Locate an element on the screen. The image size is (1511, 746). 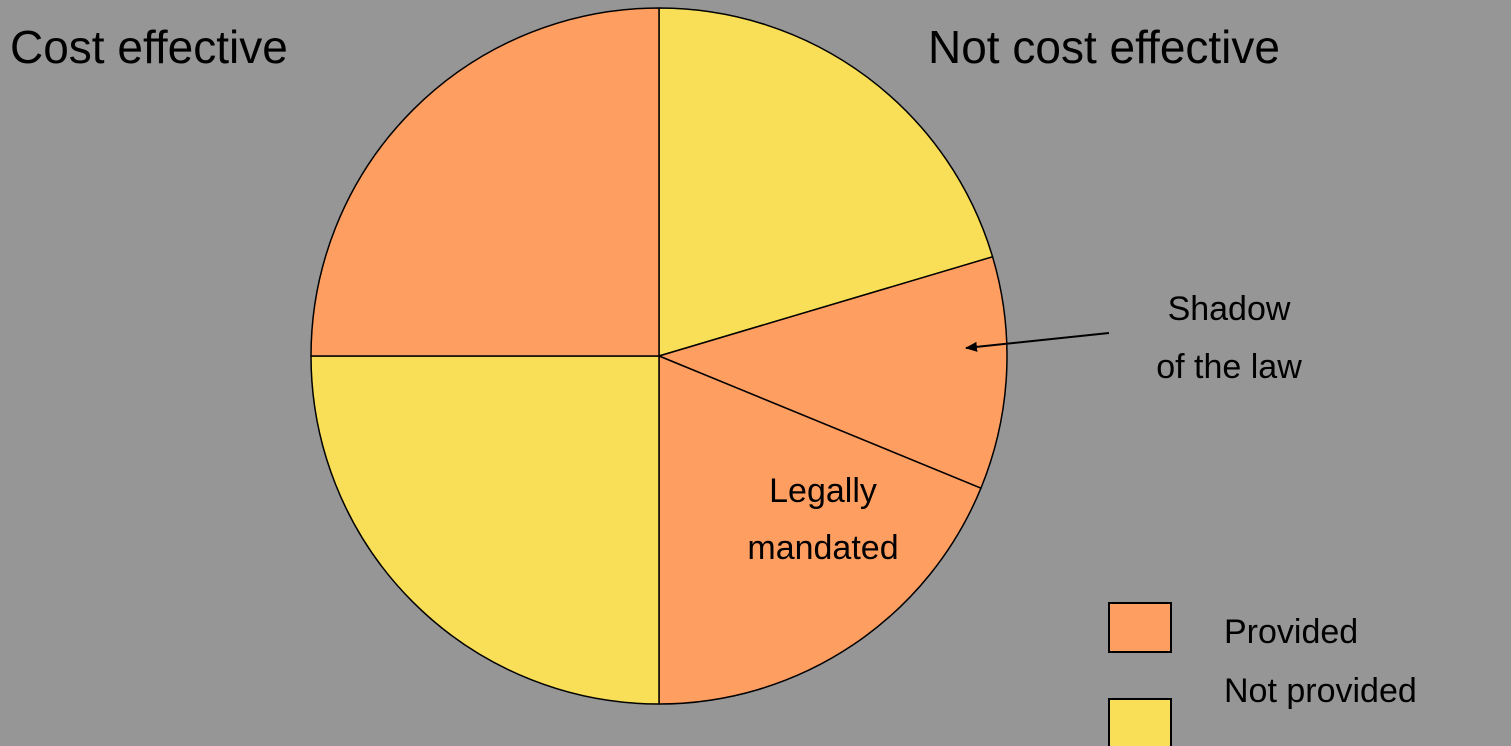
legend: Provided Not provided is located at coordinates (1262, 674).